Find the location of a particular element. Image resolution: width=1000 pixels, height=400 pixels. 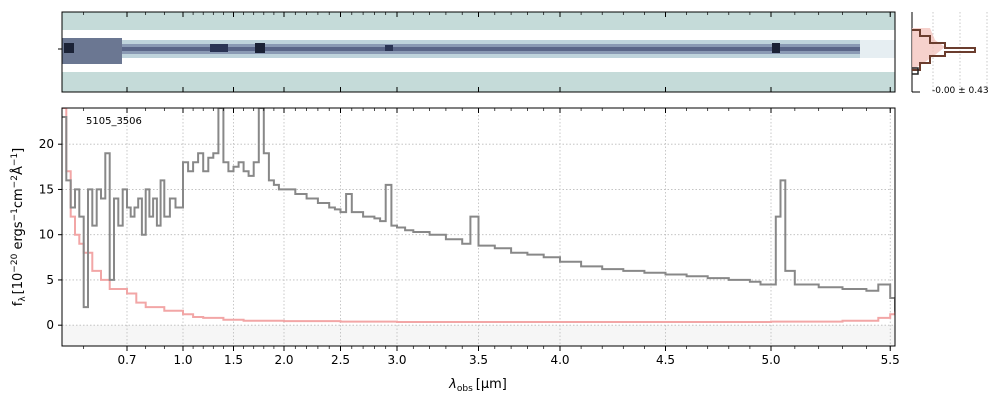

histogram-step is located at coordinates (944, 50).